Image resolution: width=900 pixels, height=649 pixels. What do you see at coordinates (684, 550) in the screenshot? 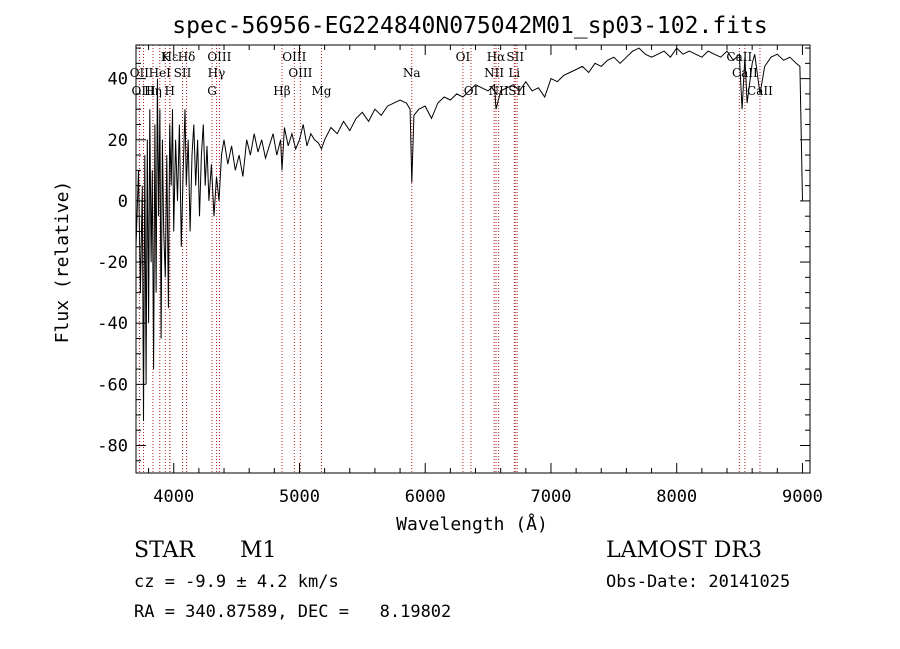
I see `survey-name: LAMOST DR3` at bounding box center [684, 550].